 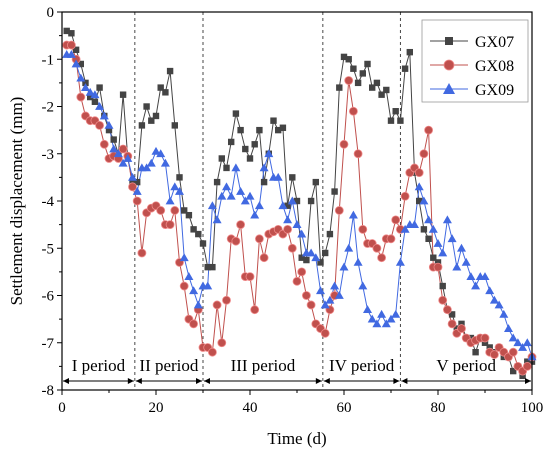 What do you see at coordinates (466, 365) in the screenshot?
I see `period-label: V period` at bounding box center [466, 365].